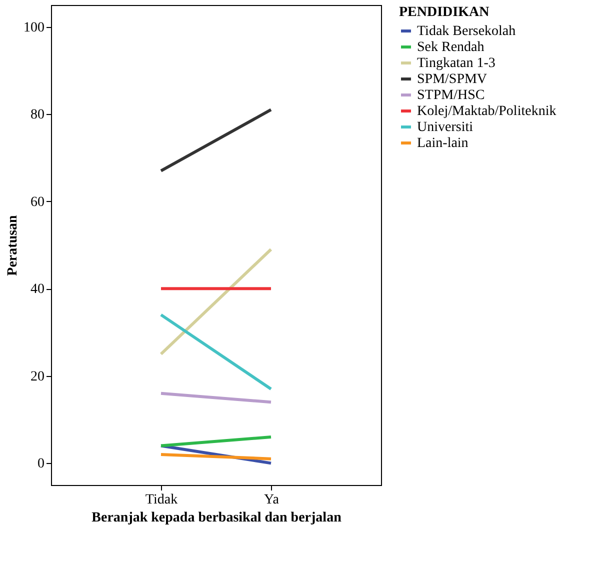 Image resolution: width=589 pixels, height=588 pixels. Describe the element at coordinates (451, 95) in the screenshot. I see `legend-label: STPM/HSC` at that location.